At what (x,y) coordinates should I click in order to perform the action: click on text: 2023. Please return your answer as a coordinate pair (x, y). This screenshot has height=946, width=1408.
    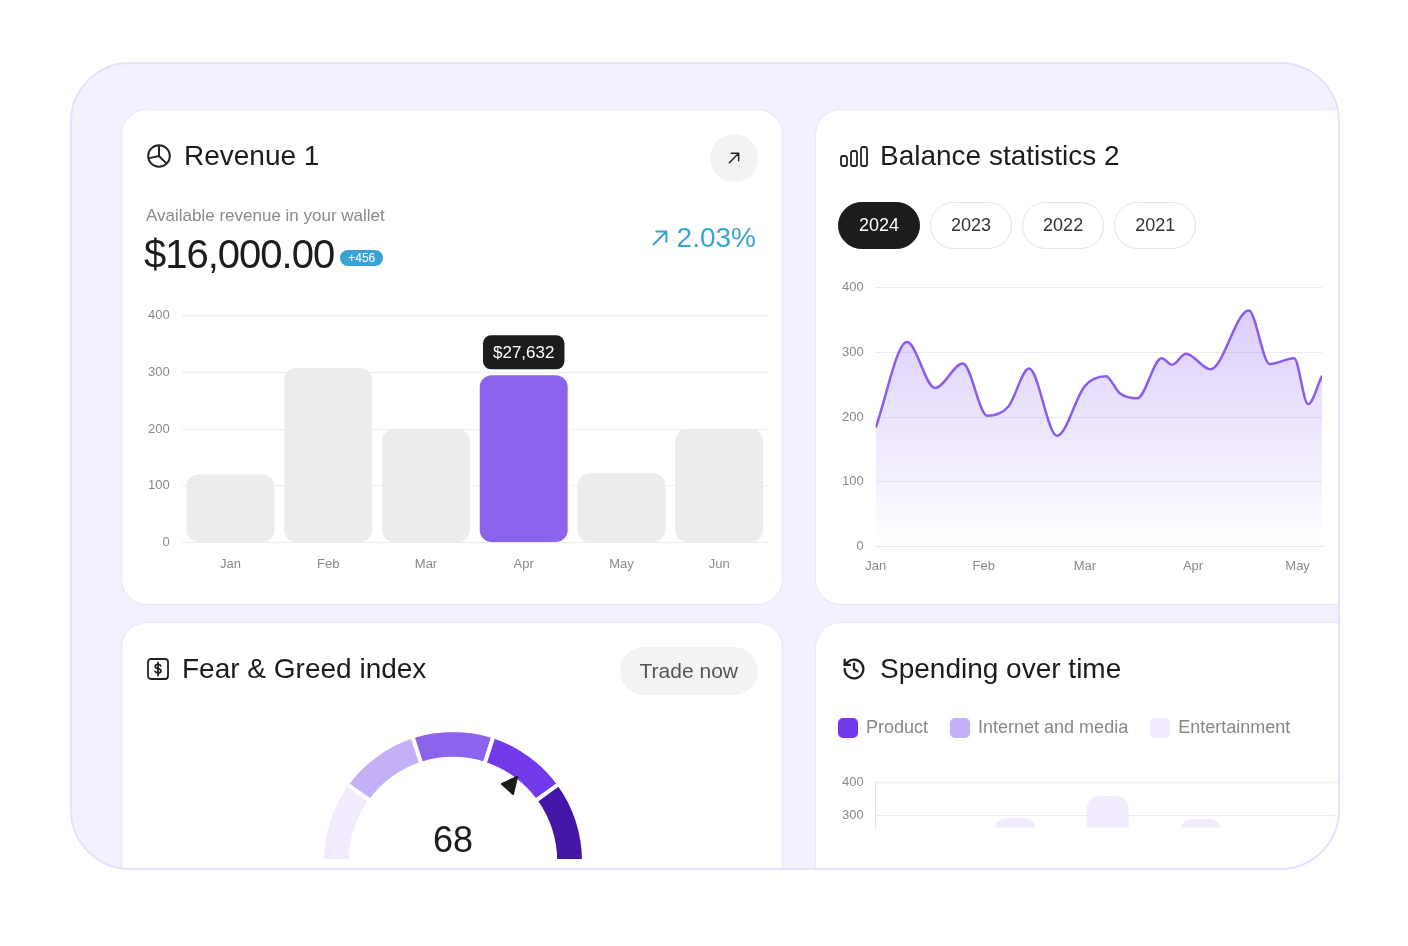
    Looking at the image, I should click on (971, 225).